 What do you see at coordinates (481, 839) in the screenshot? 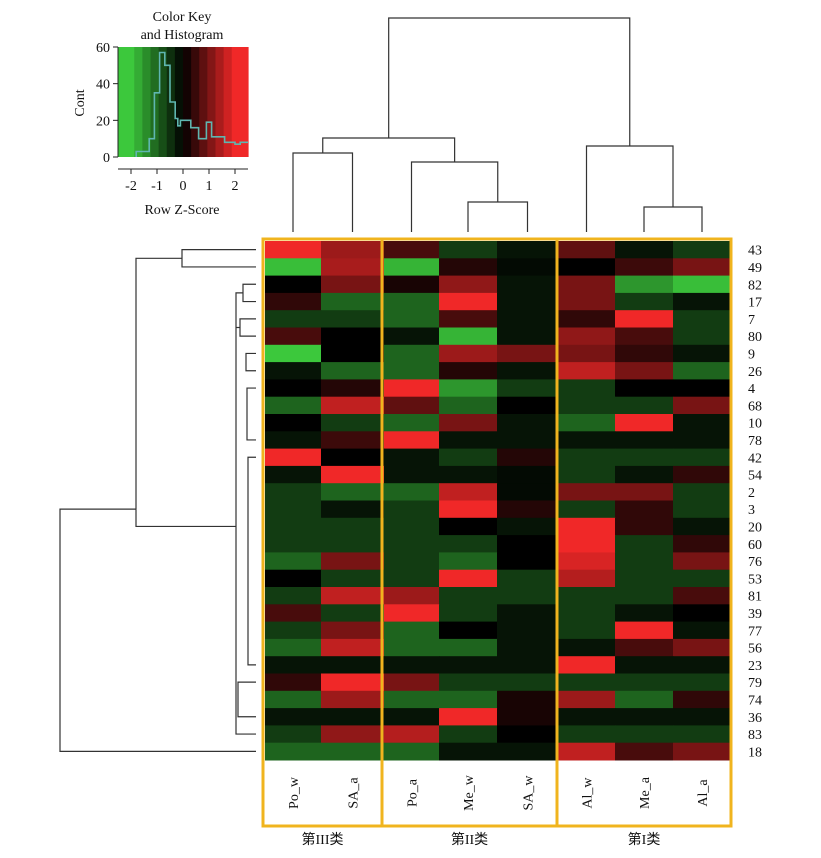
I see `group-labels: 第III类 第II类 第I类` at bounding box center [481, 839].